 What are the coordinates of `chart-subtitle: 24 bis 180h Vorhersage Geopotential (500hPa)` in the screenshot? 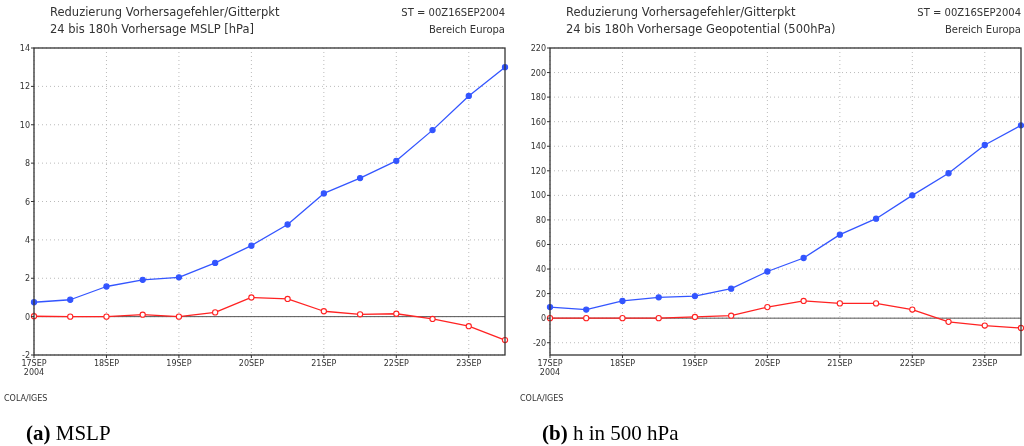 It's located at (701, 29).